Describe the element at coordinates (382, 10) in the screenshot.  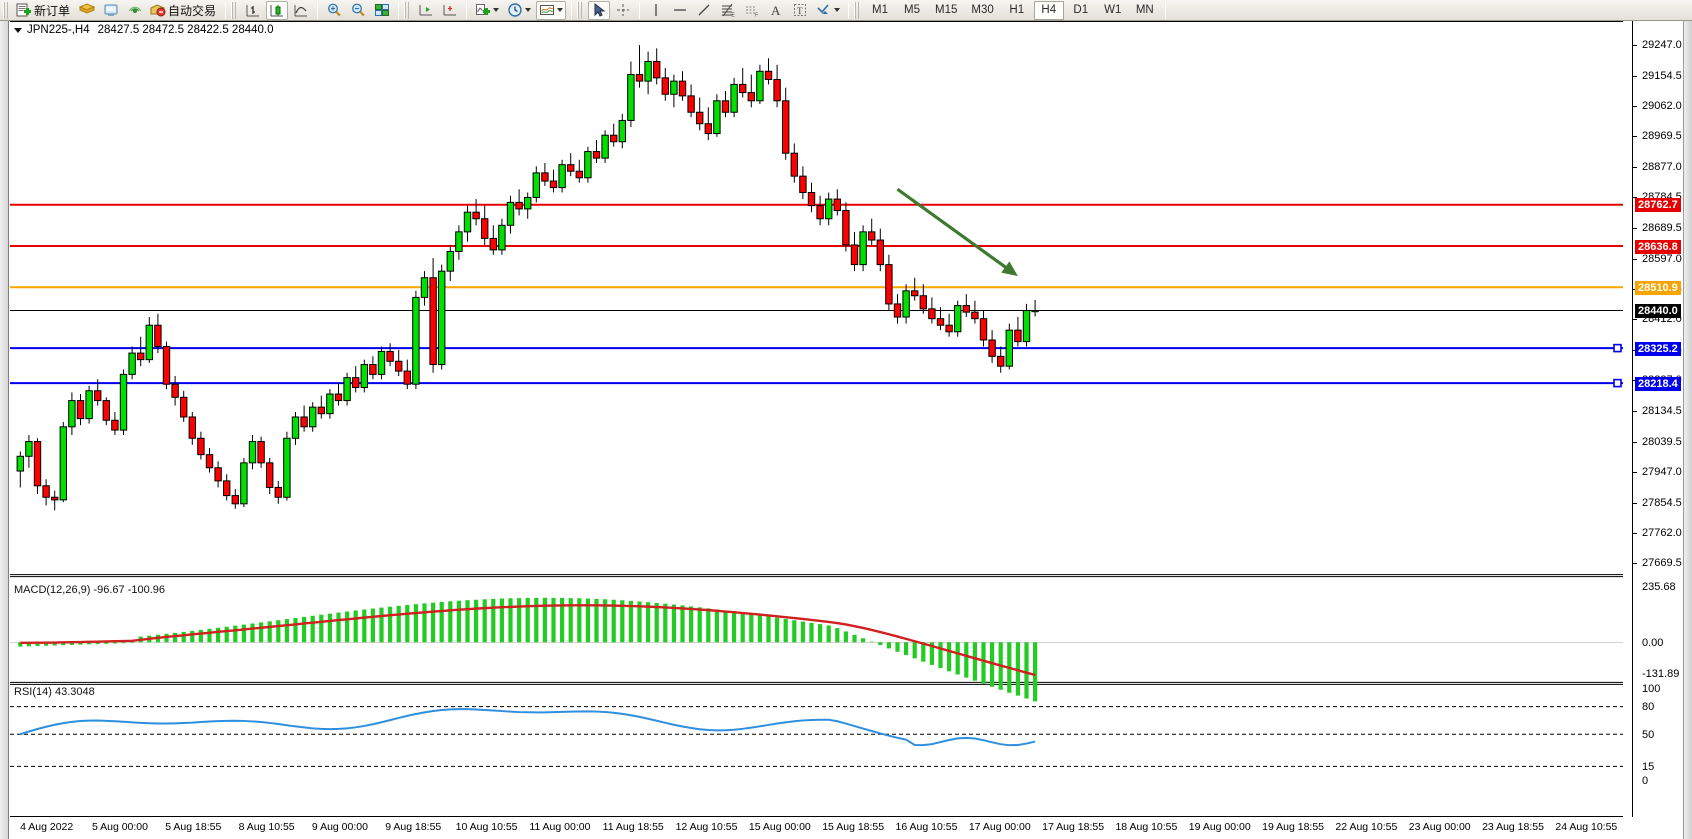
I see `tile-windows-button` at that location.